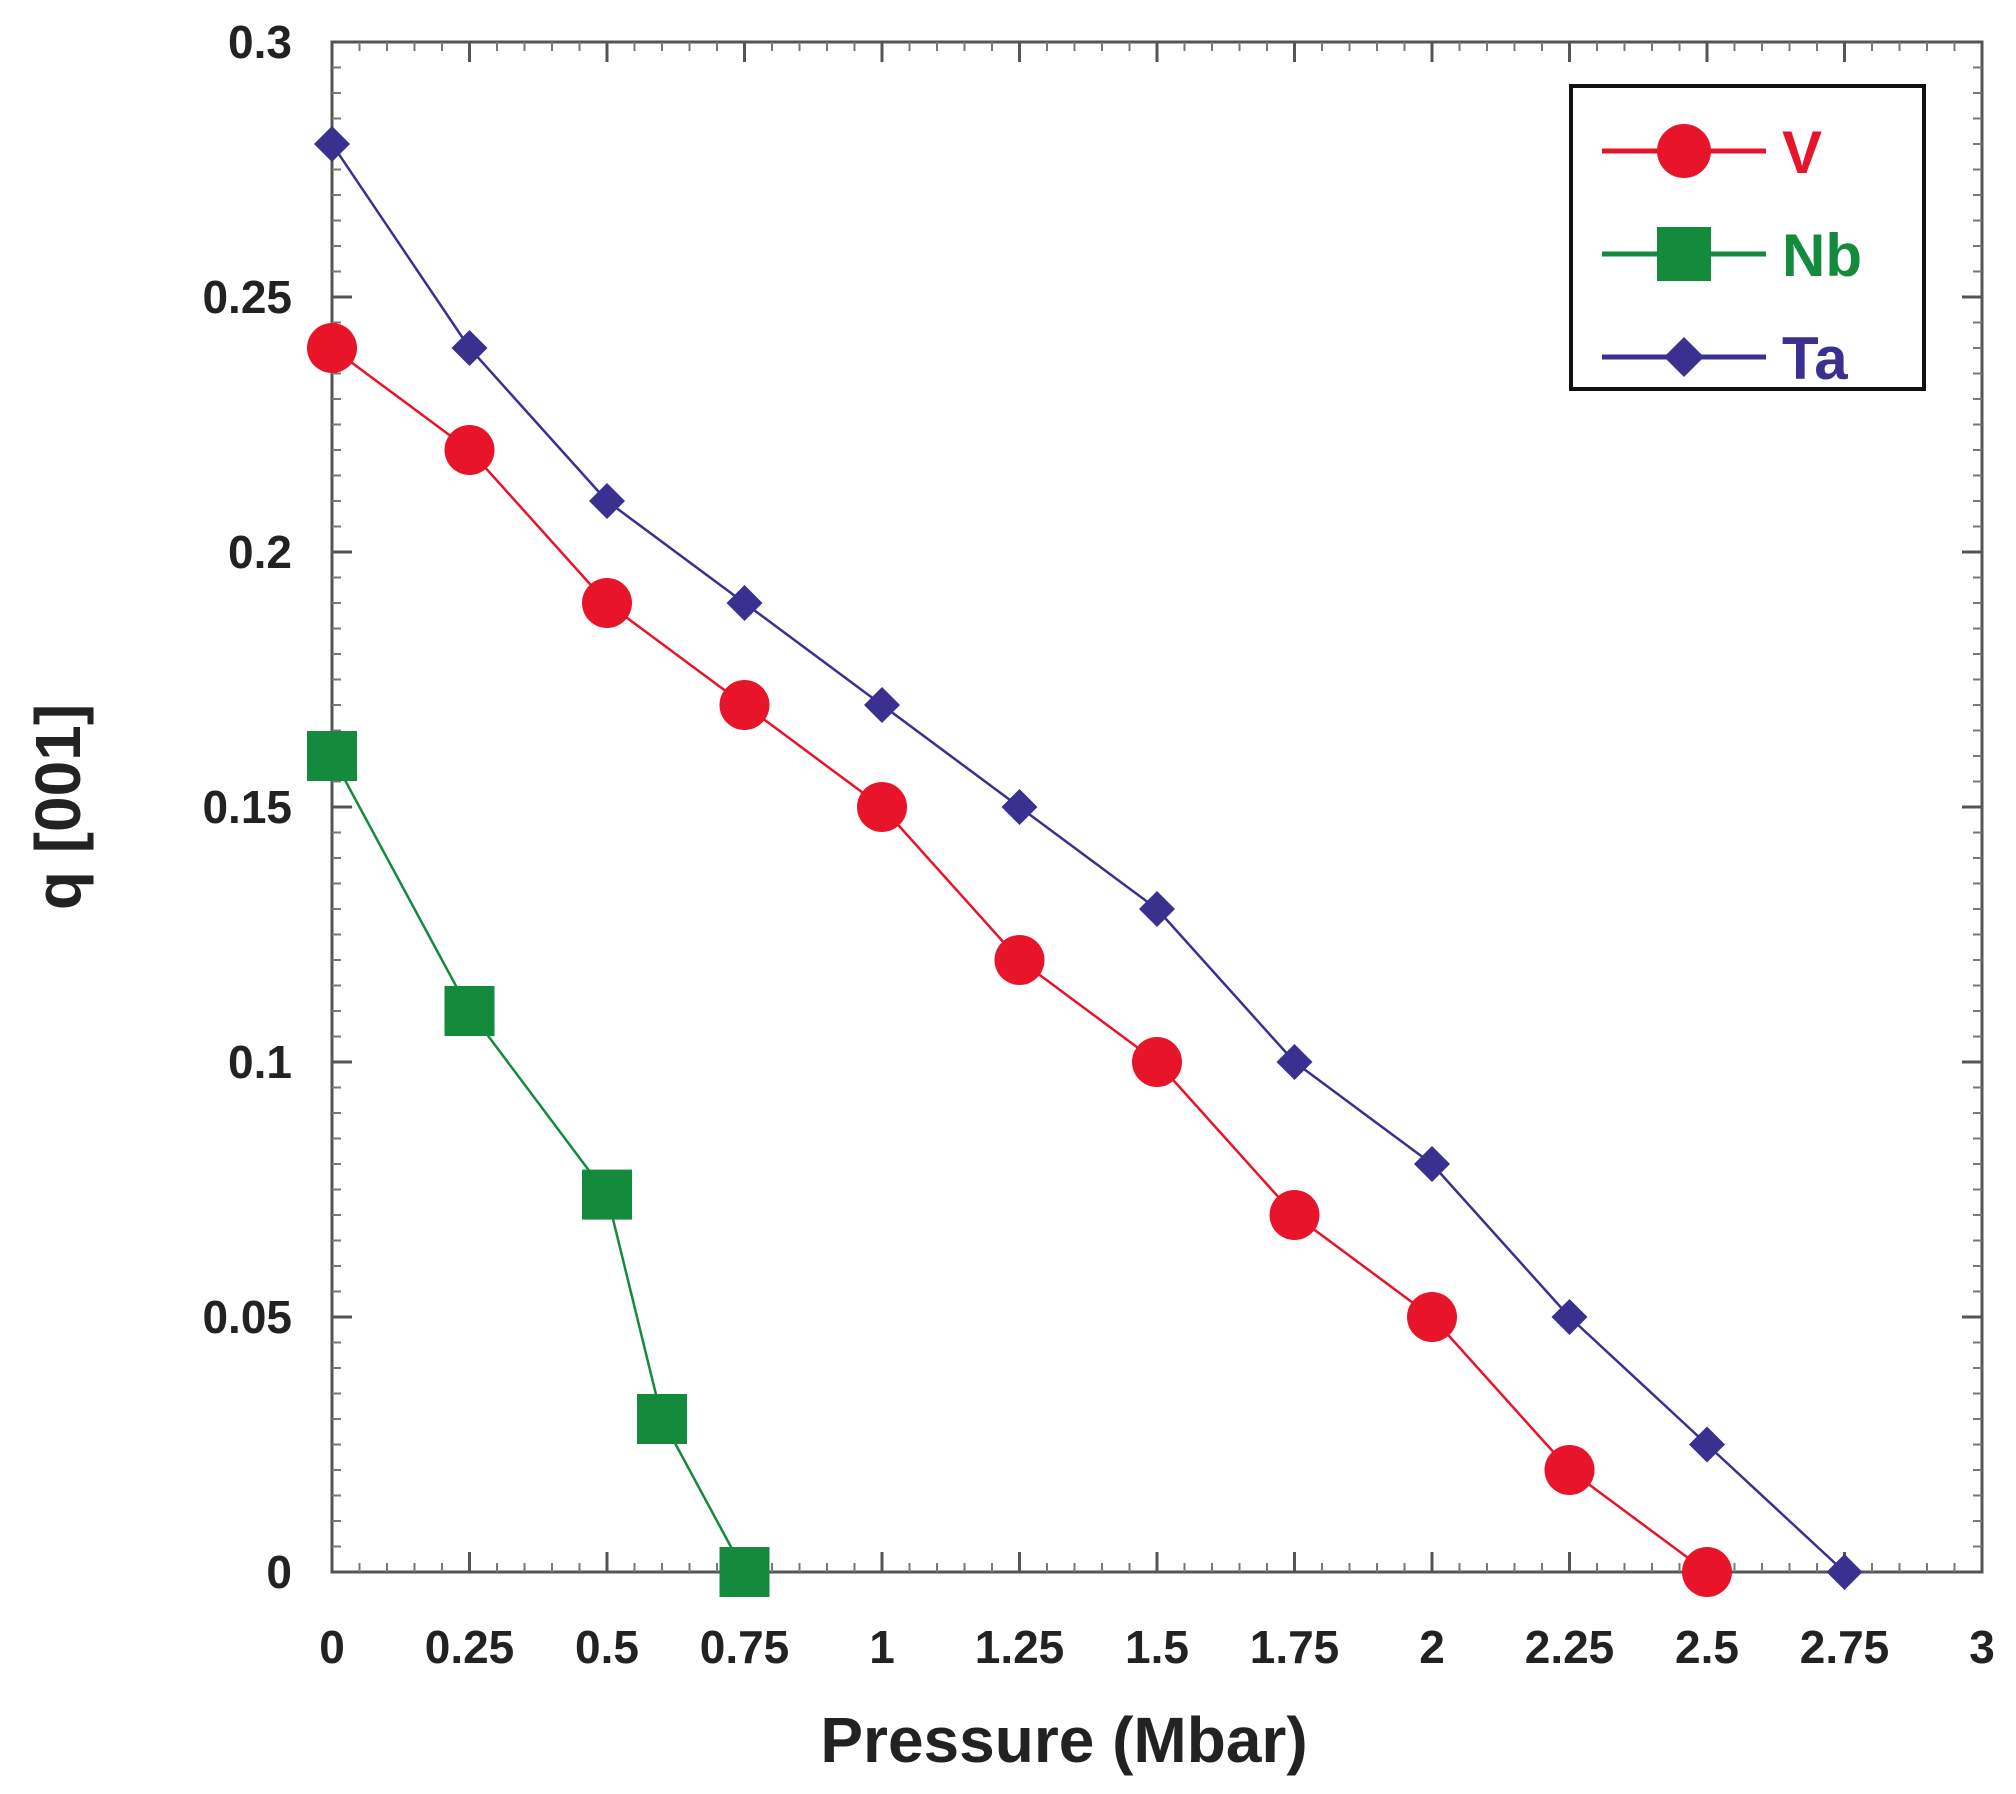  I want to click on legend-label-nb: Nb, so click(1822, 255).